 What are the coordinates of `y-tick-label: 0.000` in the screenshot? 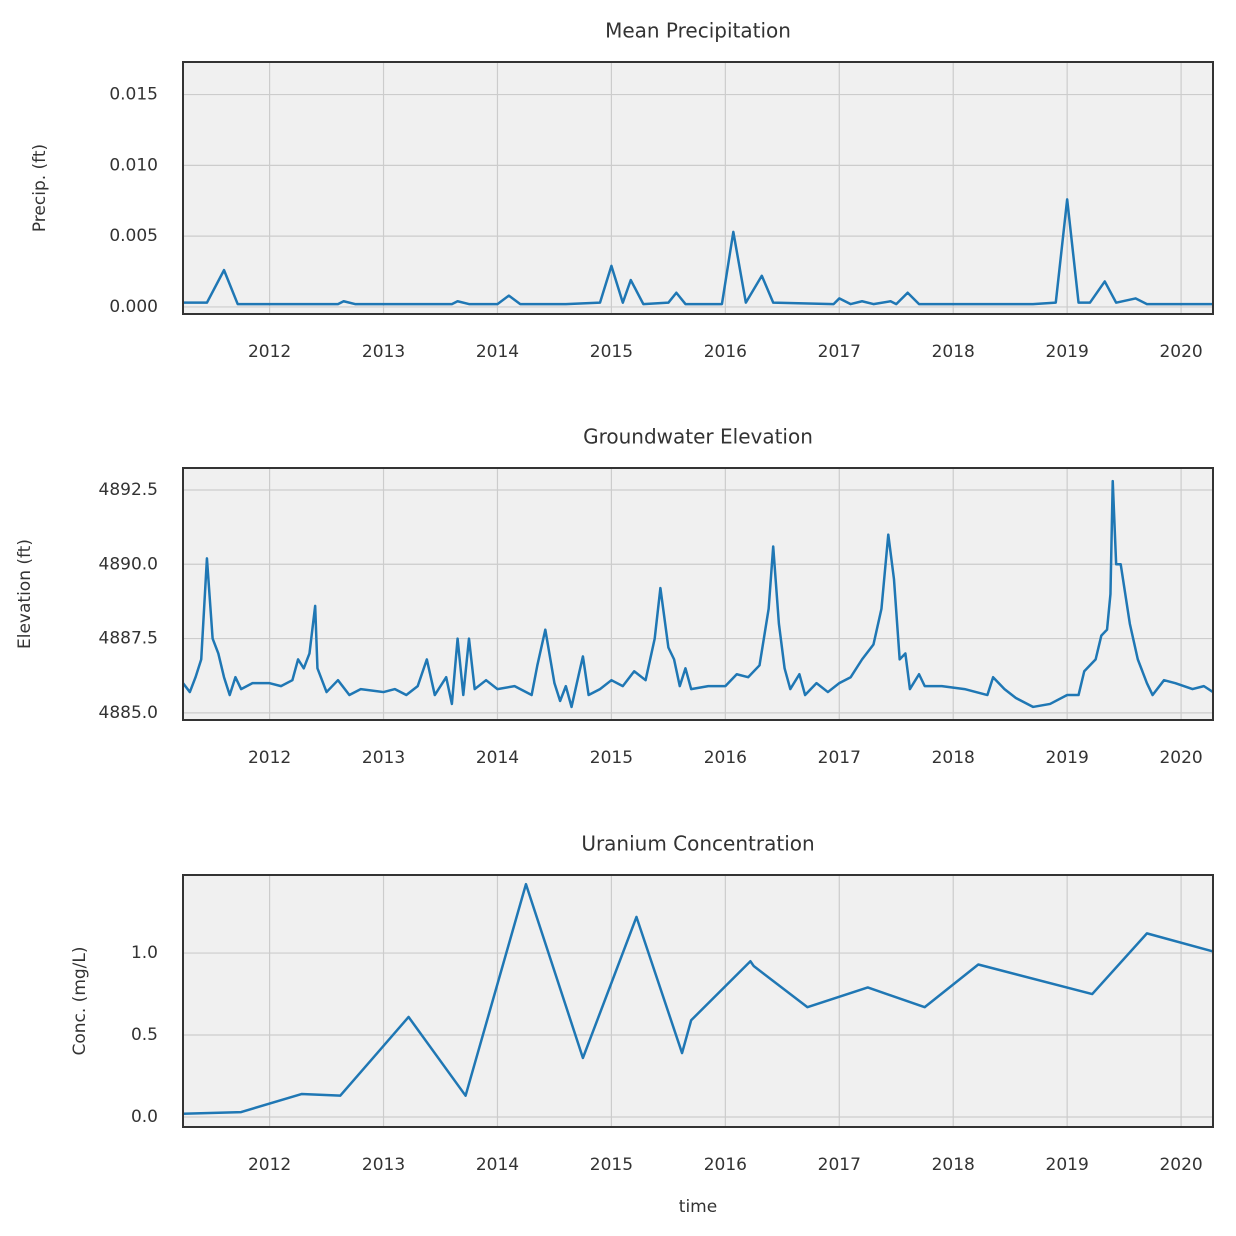 It's located at (133, 307).